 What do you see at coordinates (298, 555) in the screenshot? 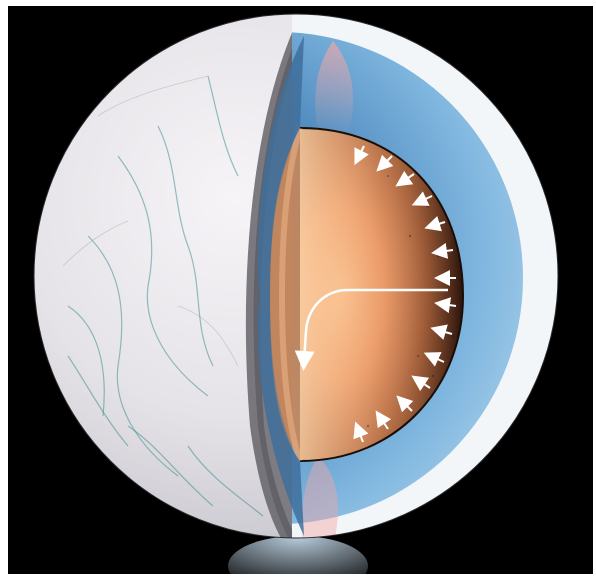
I see `south-plume` at bounding box center [298, 555].